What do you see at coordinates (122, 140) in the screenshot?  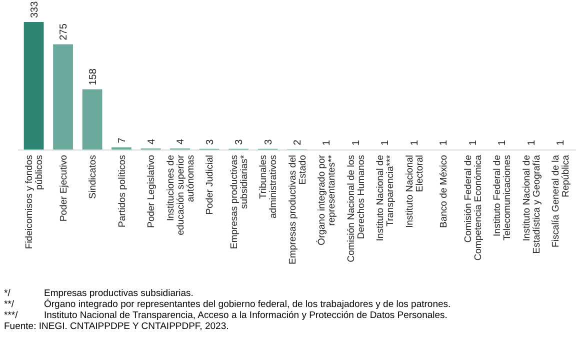 I see `data-label: 7` at bounding box center [122, 140].